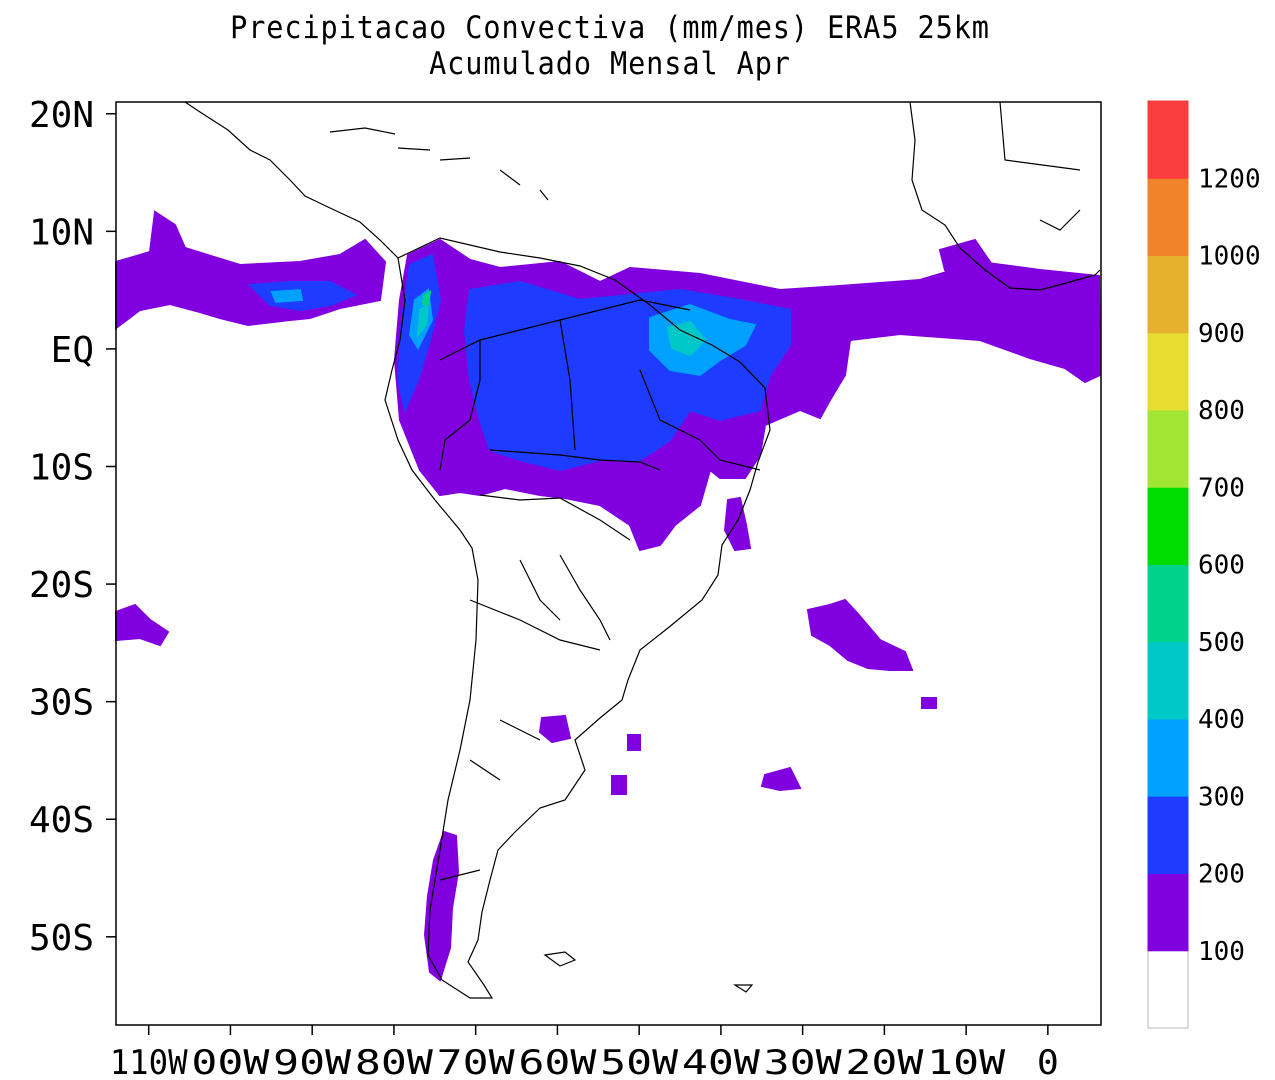 This screenshot has height=1080, width=1275. What do you see at coordinates (423, 321) in the screenshot?
I see `precip-andes-very-heavy` at bounding box center [423, 321].